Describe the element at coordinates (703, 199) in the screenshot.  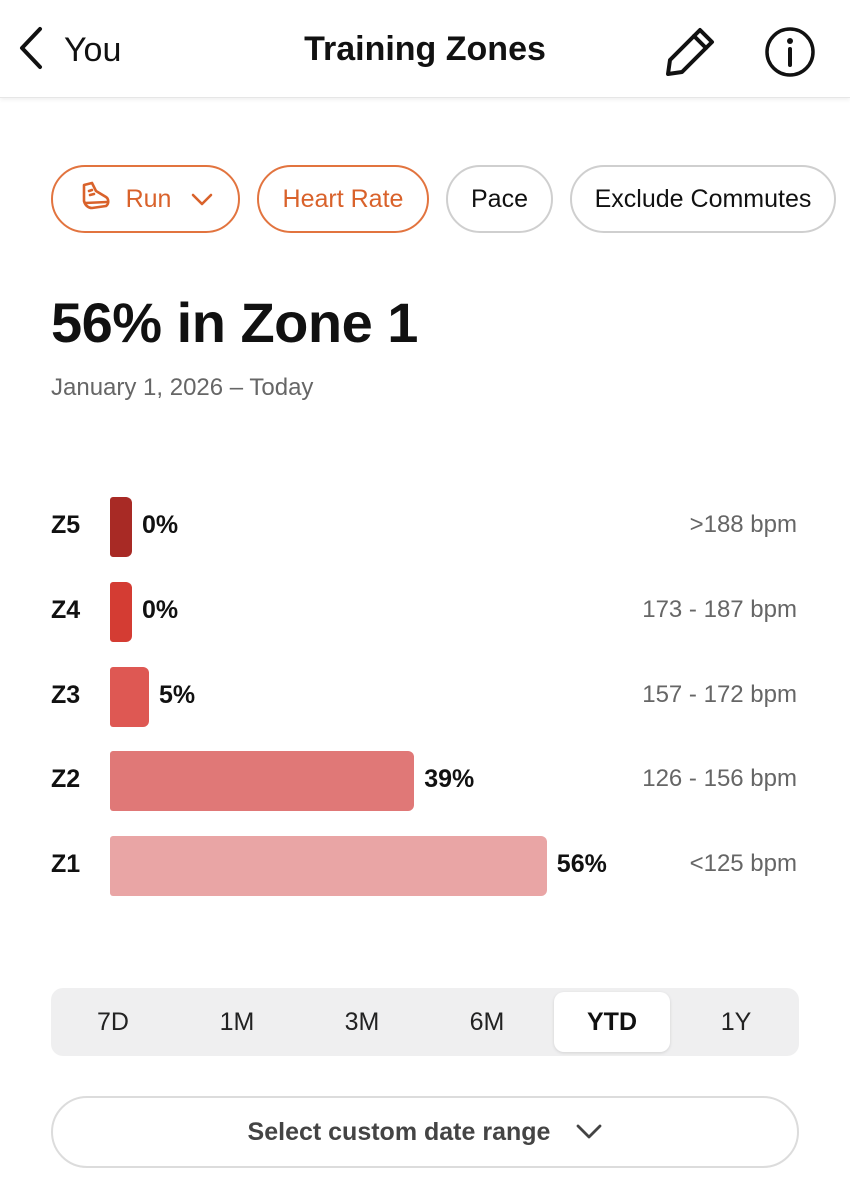
I see `exclude-commutes-chip: Exclude Commutes` at that location.